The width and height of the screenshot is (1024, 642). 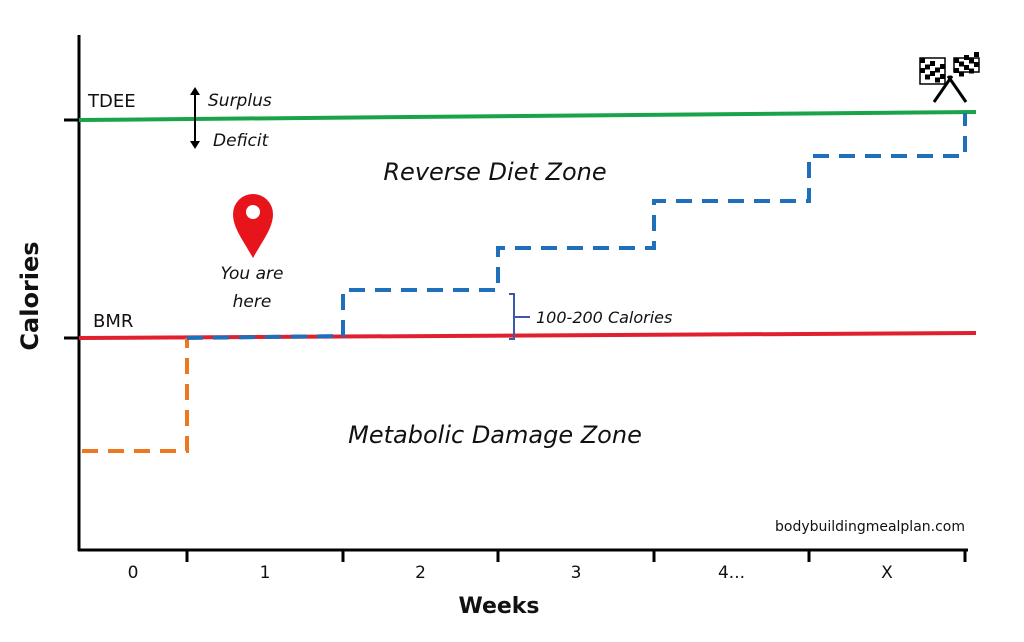 I want to click on map-pin-icon, so click(x=253, y=226).